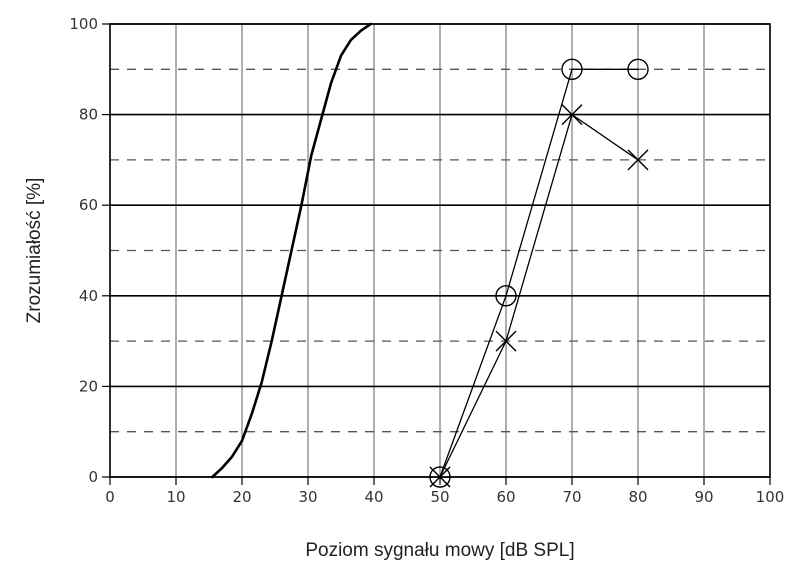 This screenshot has width=792, height=563. Describe the element at coordinates (439, 550) in the screenshot. I see `x-axis-title: Poziom sygnału mowy [dB SPL]` at that location.